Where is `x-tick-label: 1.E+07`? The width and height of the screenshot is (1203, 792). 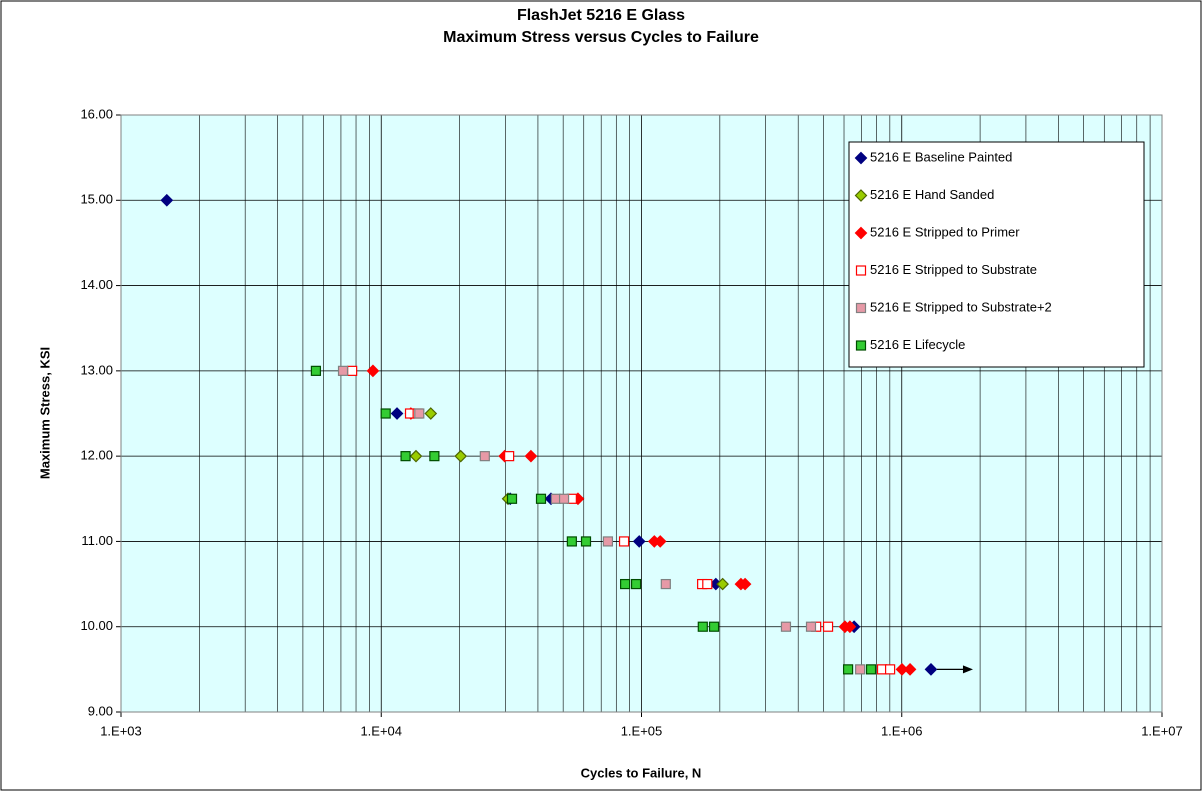 x-tick-label: 1.E+07 is located at coordinates (1162, 730).